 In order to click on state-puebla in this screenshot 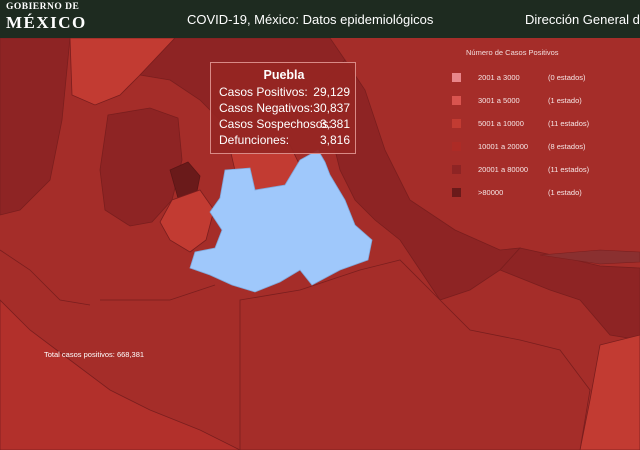, I will do `click(281, 221)`.